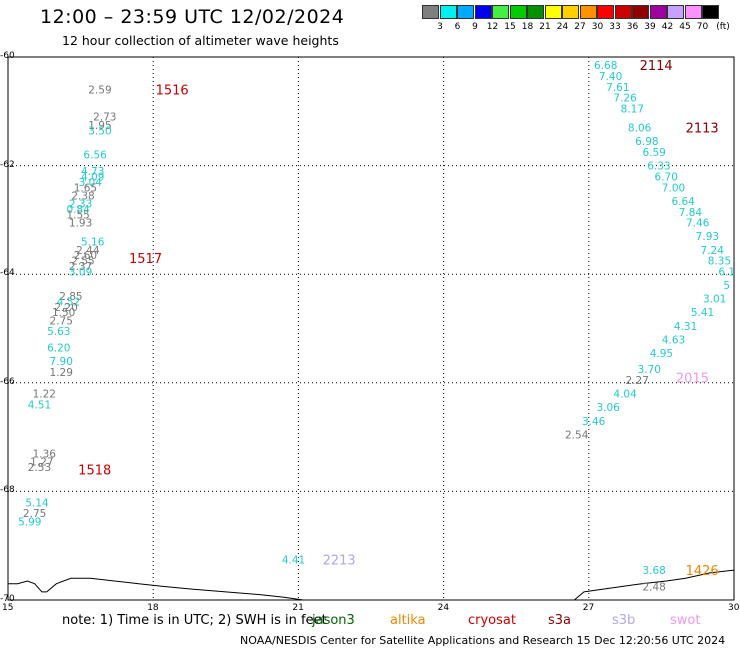 Image resolution: width=740 pixels, height=650 pixels. What do you see at coordinates (707, 237) in the screenshot?
I see `wave-height-label: 7.93` at bounding box center [707, 237].